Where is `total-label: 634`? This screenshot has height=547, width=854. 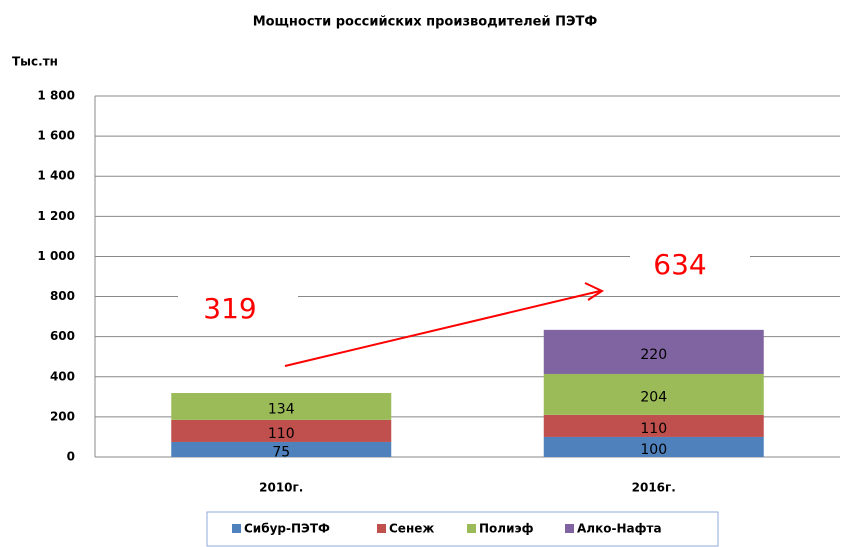 total-label: 634 is located at coordinates (679, 264).